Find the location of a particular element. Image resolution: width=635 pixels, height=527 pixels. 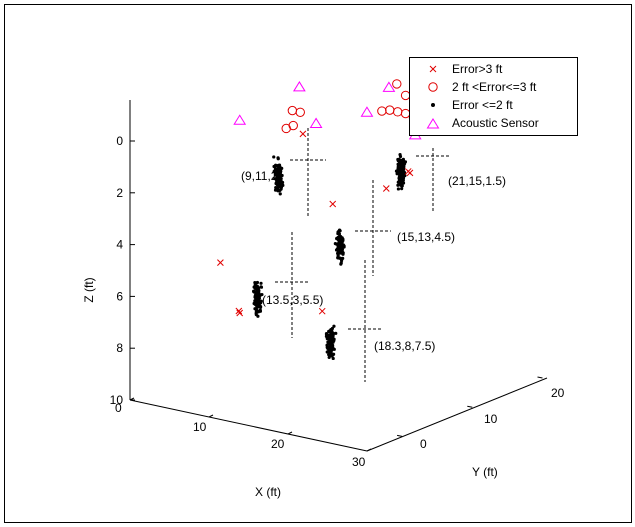

z-tick-label: 2 is located at coordinates (119, 193).